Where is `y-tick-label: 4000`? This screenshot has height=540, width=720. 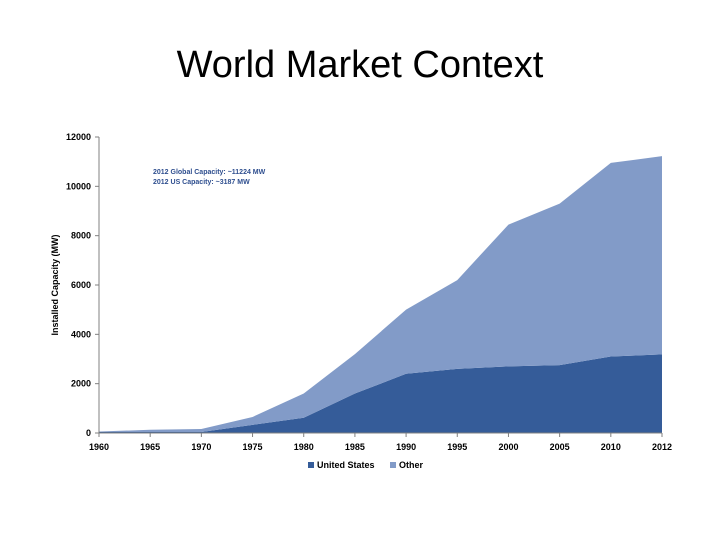 y-tick-label: 4000 is located at coordinates (81, 334).